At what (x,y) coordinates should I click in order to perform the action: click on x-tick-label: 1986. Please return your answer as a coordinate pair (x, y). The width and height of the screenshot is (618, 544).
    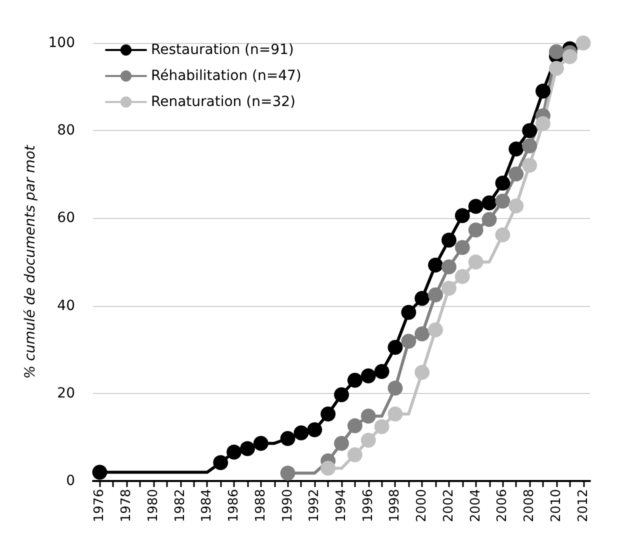
    Looking at the image, I should click on (234, 505).